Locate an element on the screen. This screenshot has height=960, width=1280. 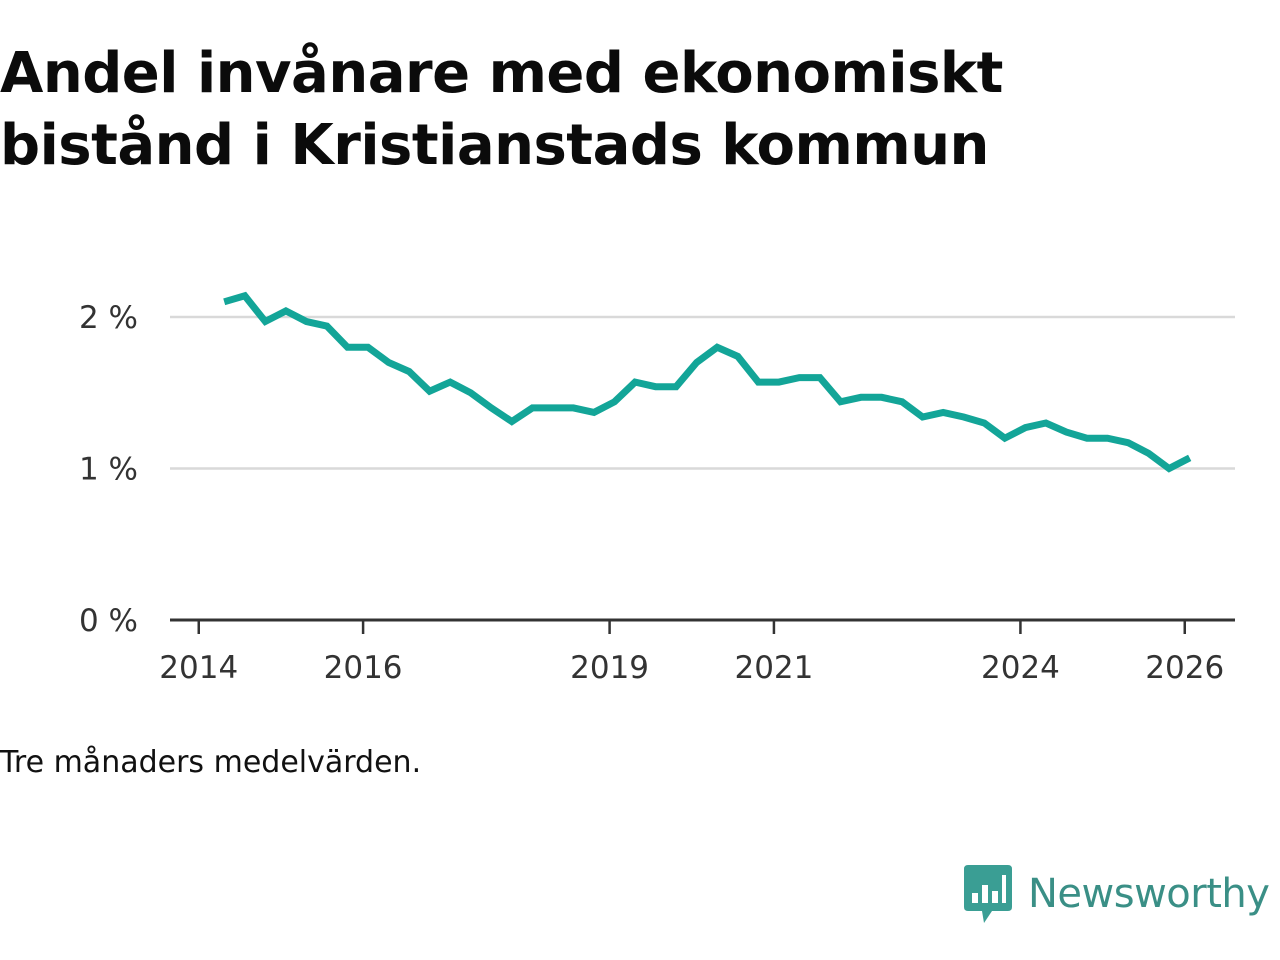
x-tick-label: 2019 is located at coordinates (609, 668).